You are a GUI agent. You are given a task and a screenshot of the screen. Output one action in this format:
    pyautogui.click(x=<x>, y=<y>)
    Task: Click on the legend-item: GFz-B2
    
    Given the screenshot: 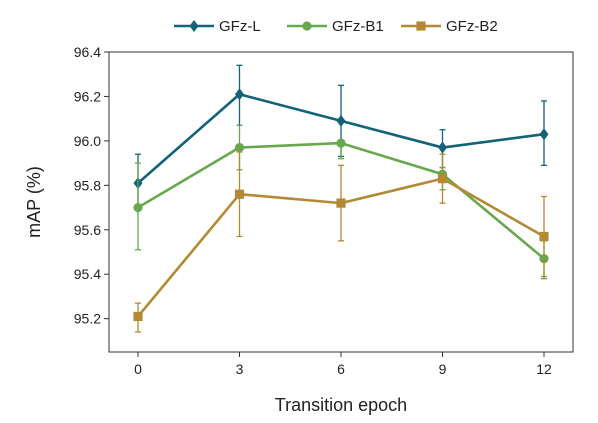 What is the action you would take?
    pyautogui.click(x=449, y=26)
    